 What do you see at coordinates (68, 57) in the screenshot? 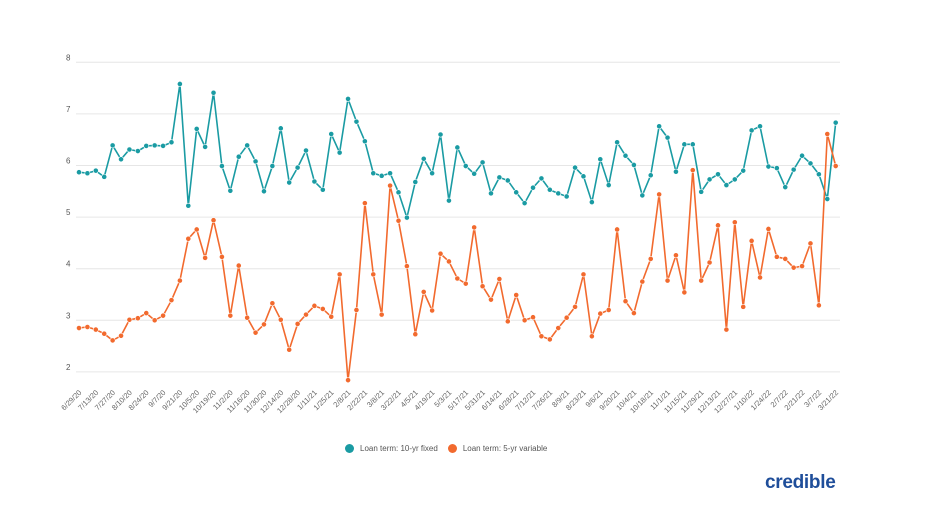
I see `y-tick-label: 8` at bounding box center [68, 57].